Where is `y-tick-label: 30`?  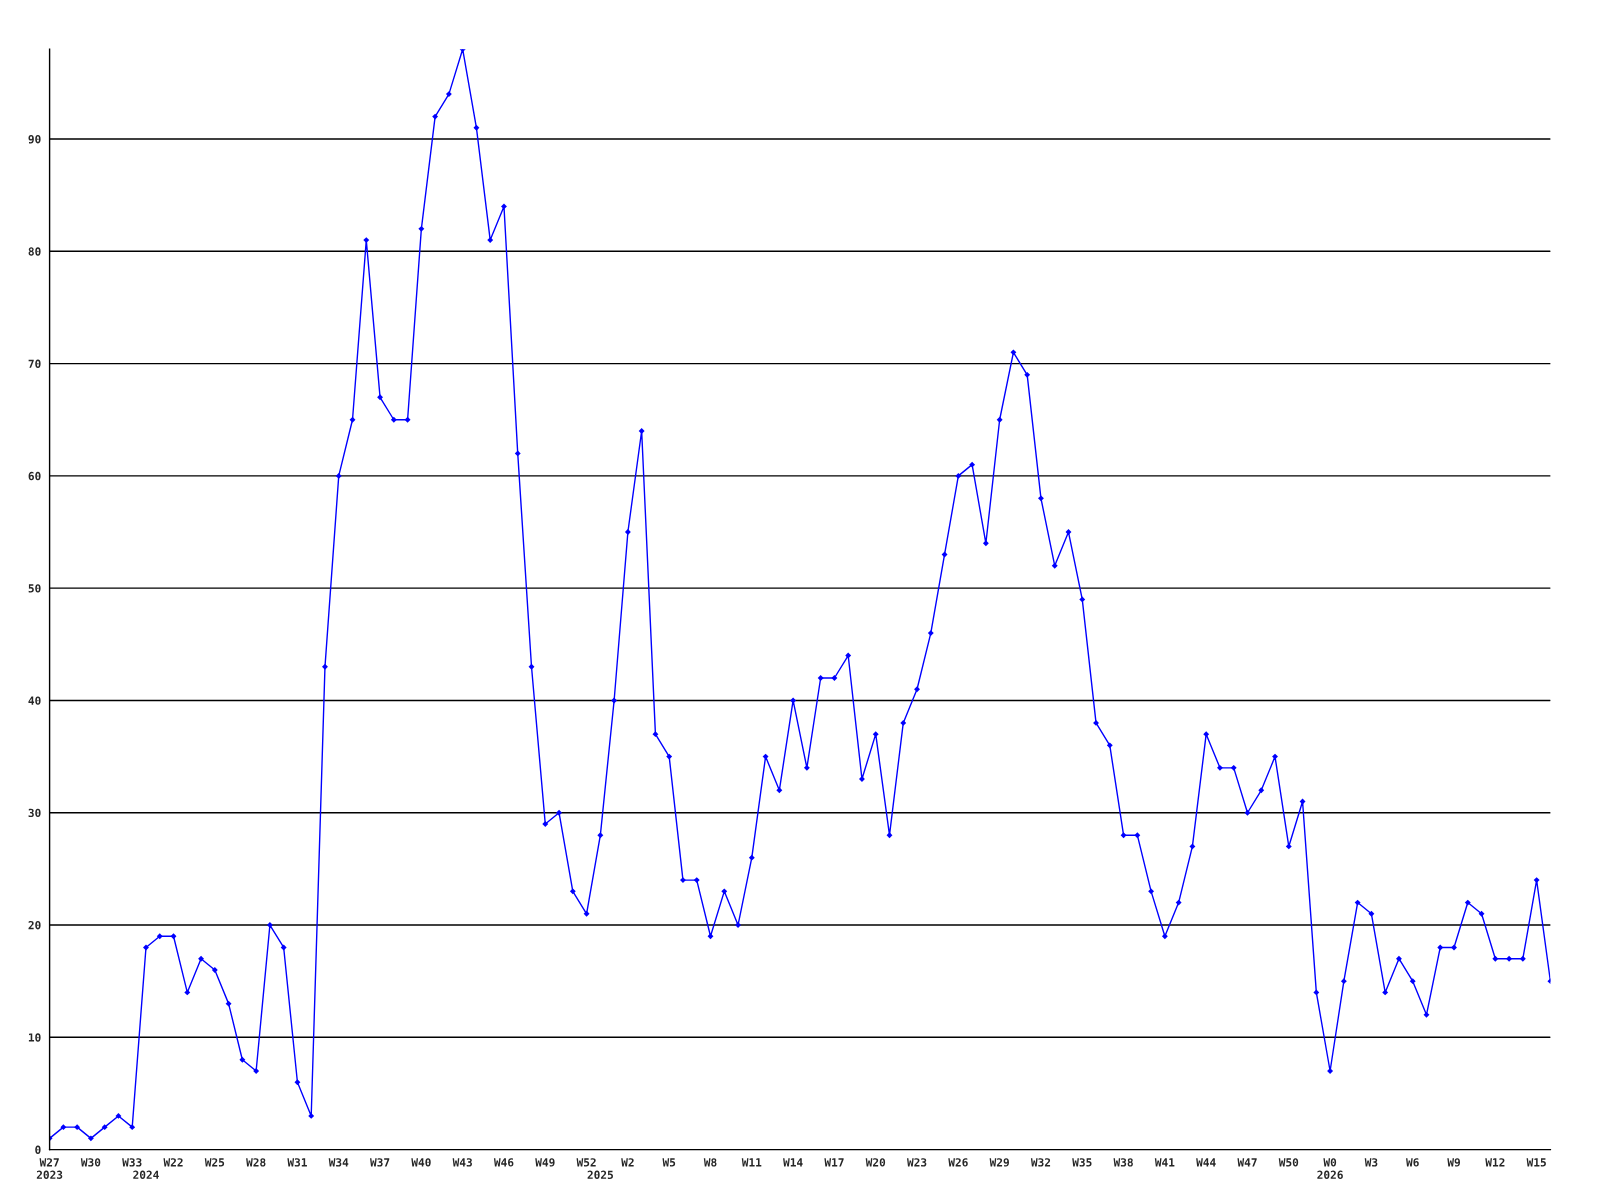 y-tick-label: 30 is located at coordinates (34, 813).